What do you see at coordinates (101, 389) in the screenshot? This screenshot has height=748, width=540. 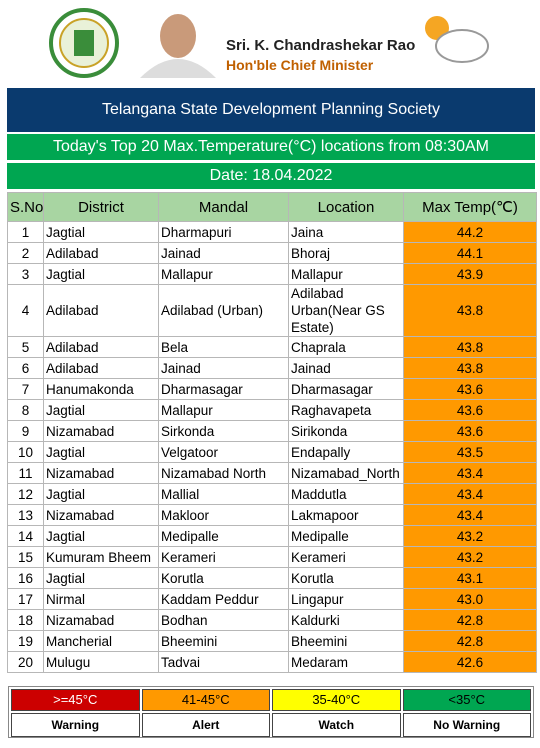 I see `cell: Hanumakonda` at bounding box center [101, 389].